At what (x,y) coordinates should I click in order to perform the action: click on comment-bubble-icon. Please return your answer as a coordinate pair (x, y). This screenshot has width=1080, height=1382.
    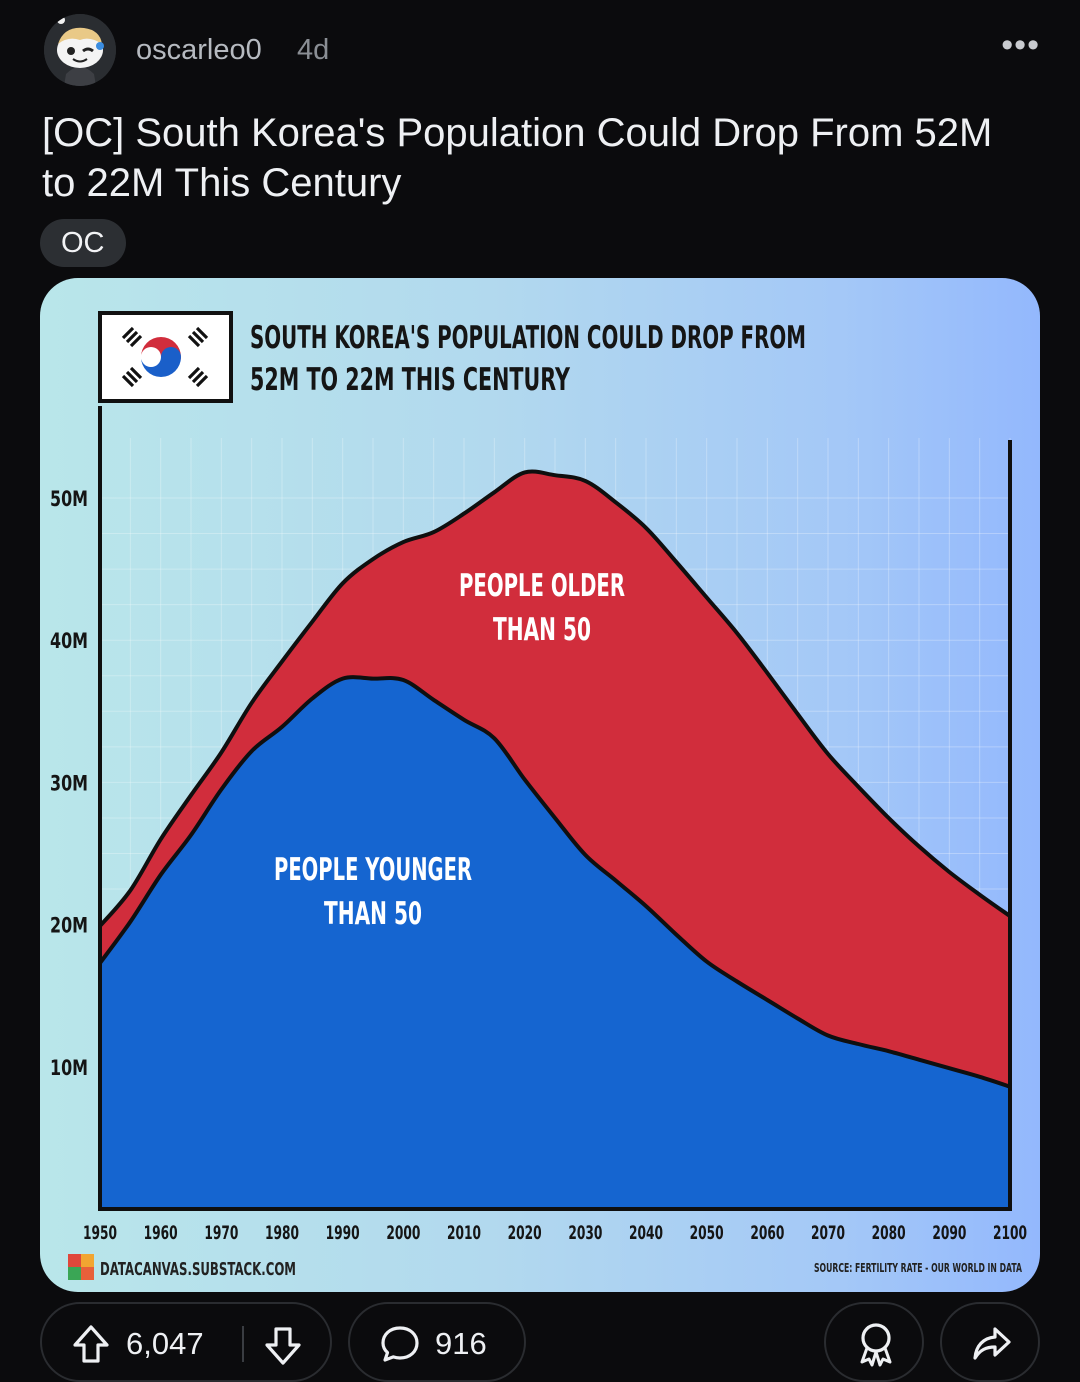
    Looking at the image, I should click on (400, 1344).